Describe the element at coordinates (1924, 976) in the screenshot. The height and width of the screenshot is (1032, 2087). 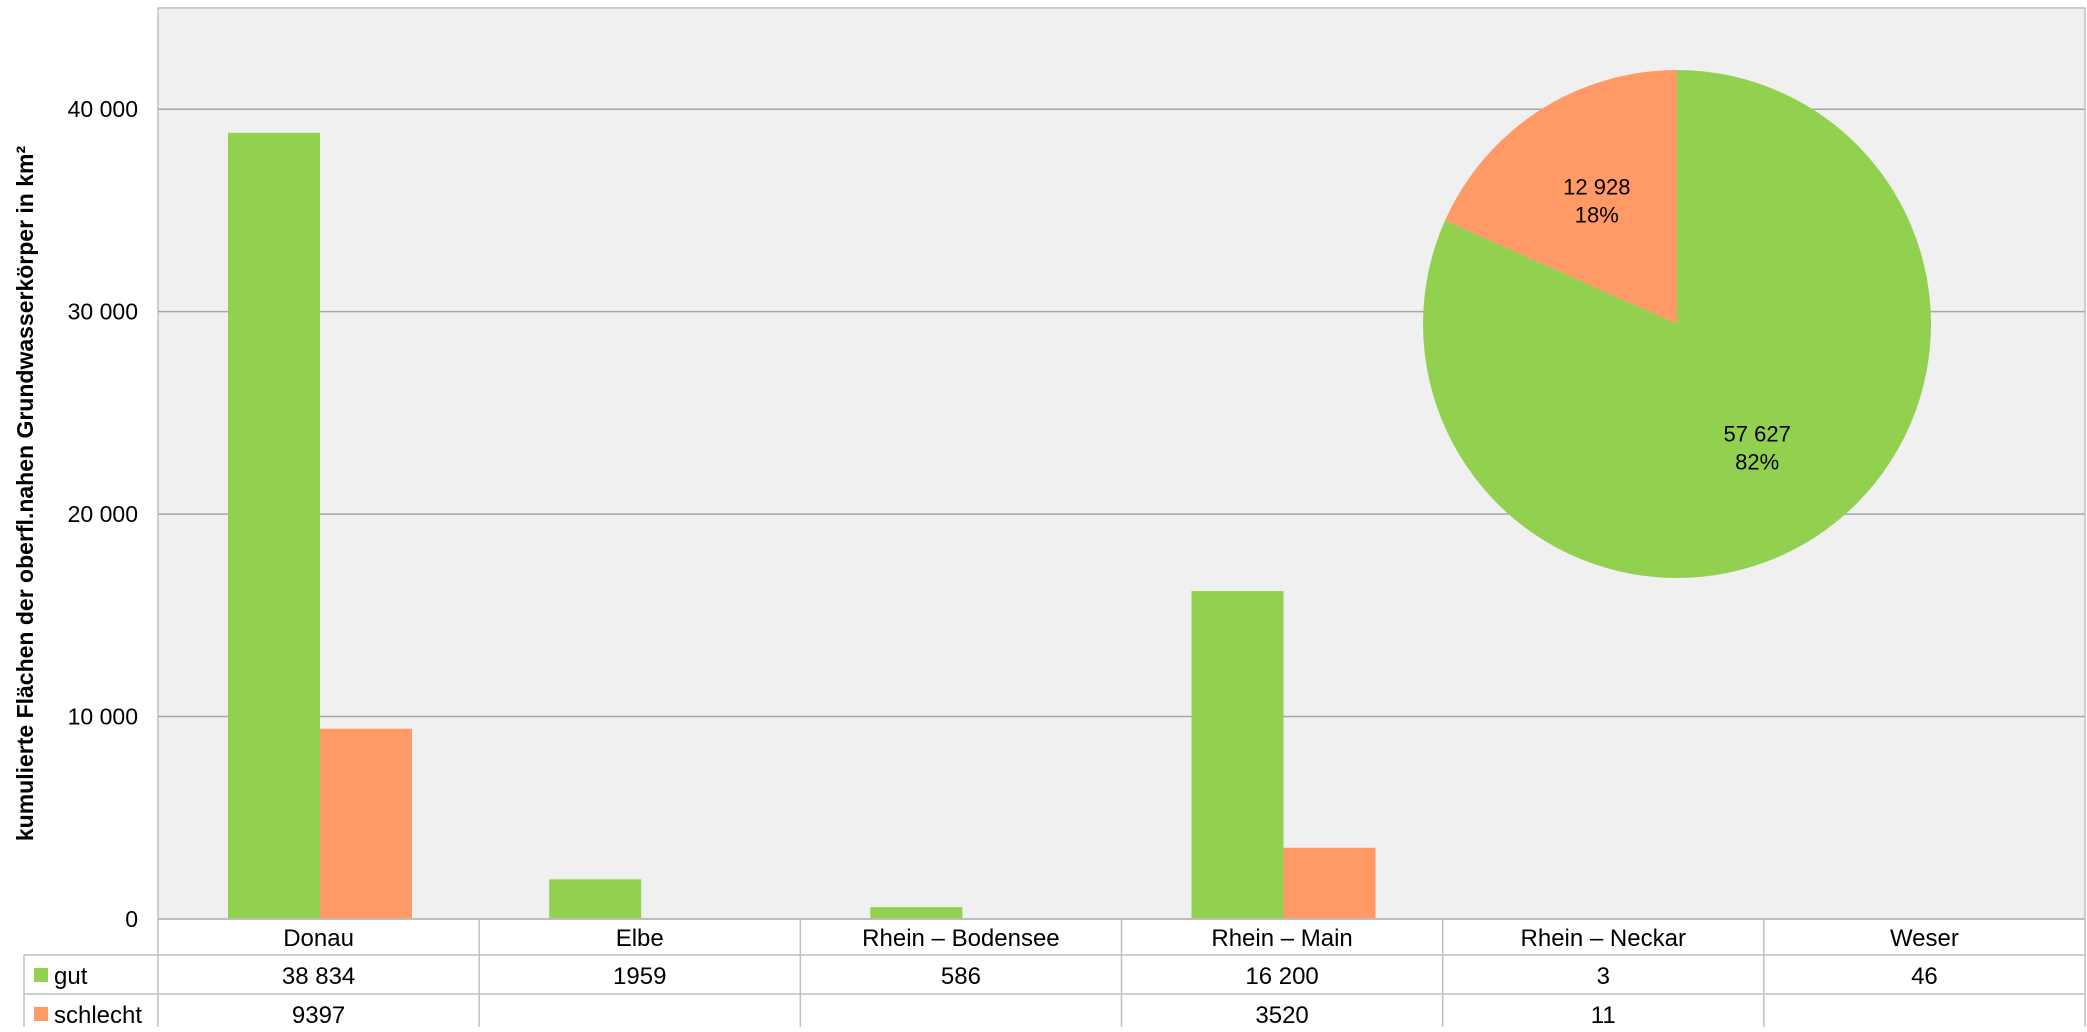
I see `table-cell-gut-5: 46` at that location.